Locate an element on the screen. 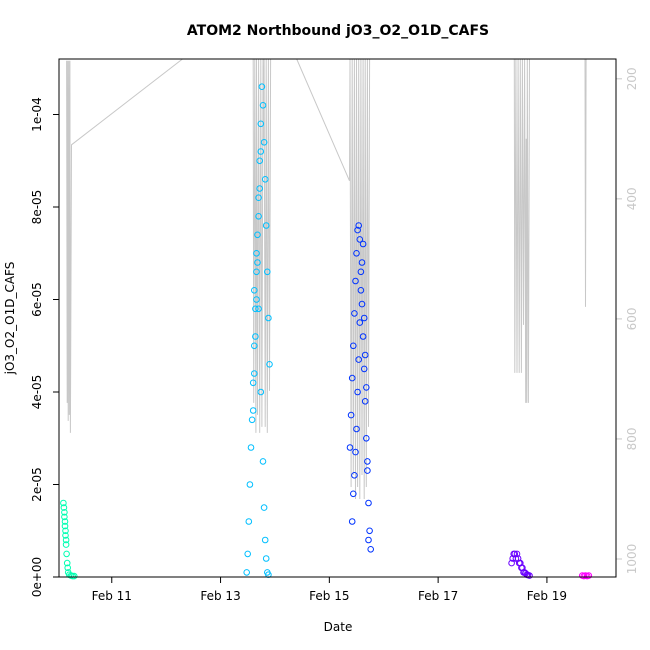 This screenshot has height=650, width=650. y2-tick-label: 200 is located at coordinates (632, 78).